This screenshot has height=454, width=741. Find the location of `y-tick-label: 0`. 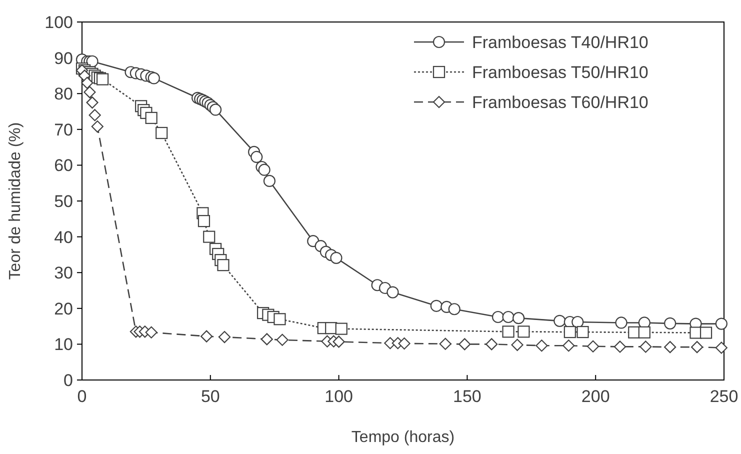

y-tick-label: 0 is located at coordinates (68, 380).